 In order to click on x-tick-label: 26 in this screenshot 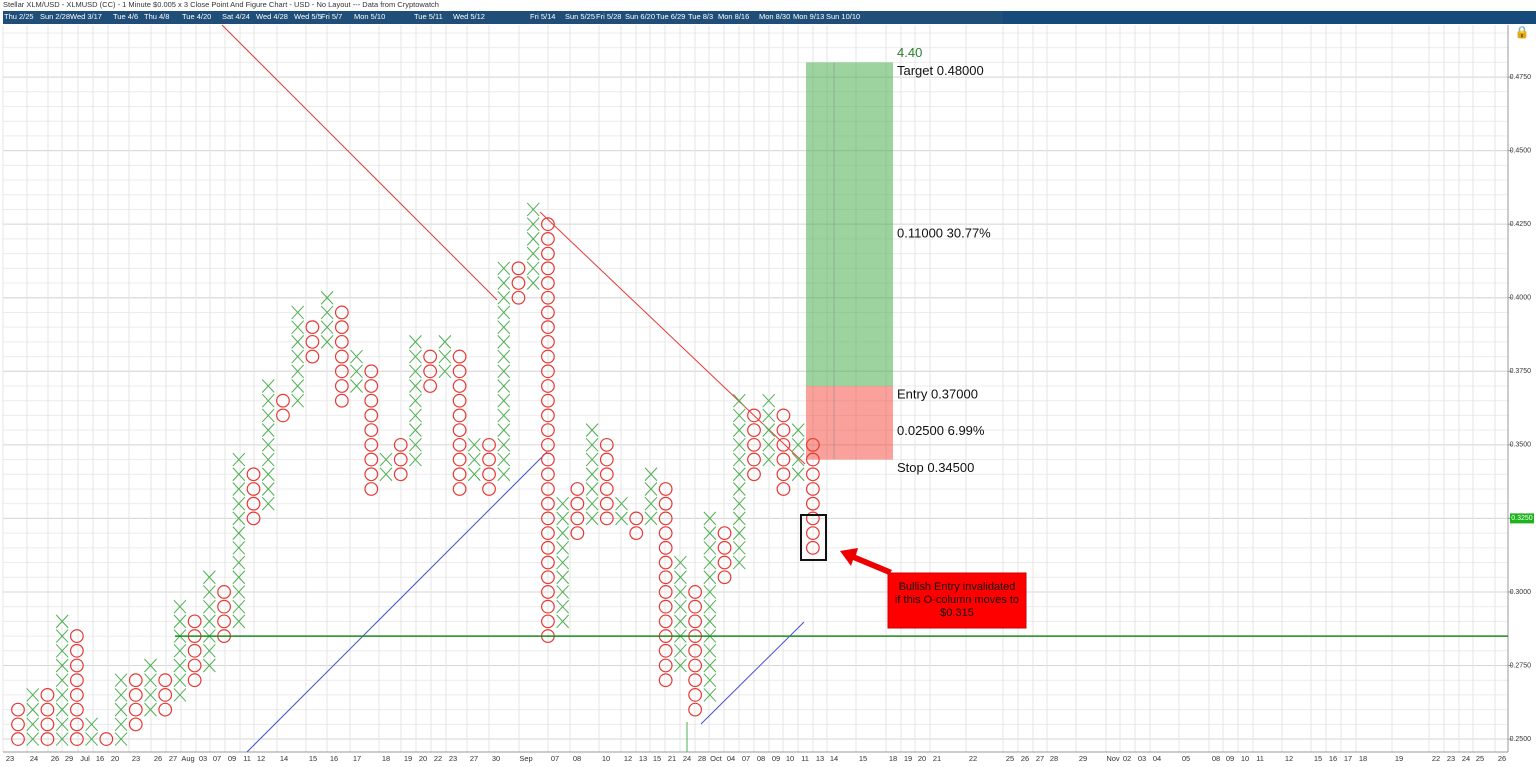, I will do `click(158, 758)`.